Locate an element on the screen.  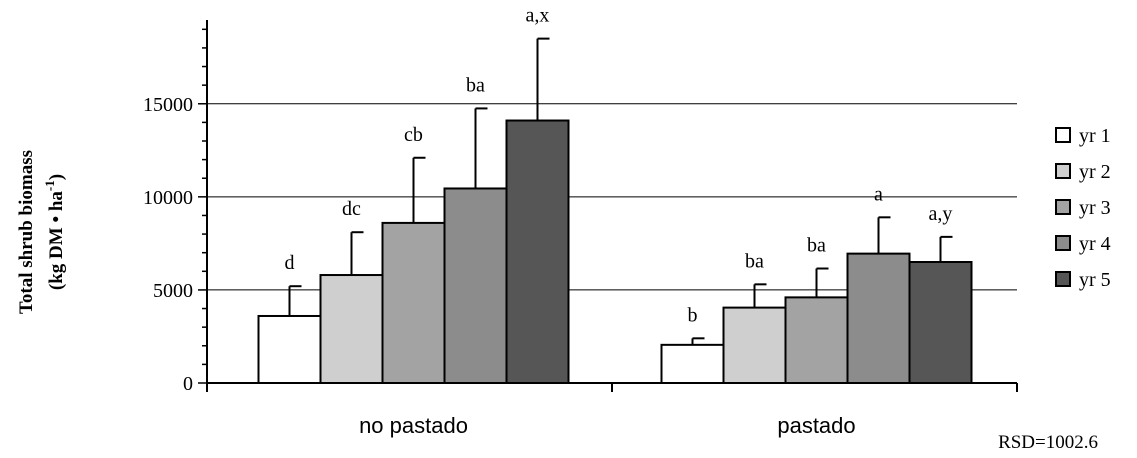
legend-label: yr 1 is located at coordinates (1095, 136).